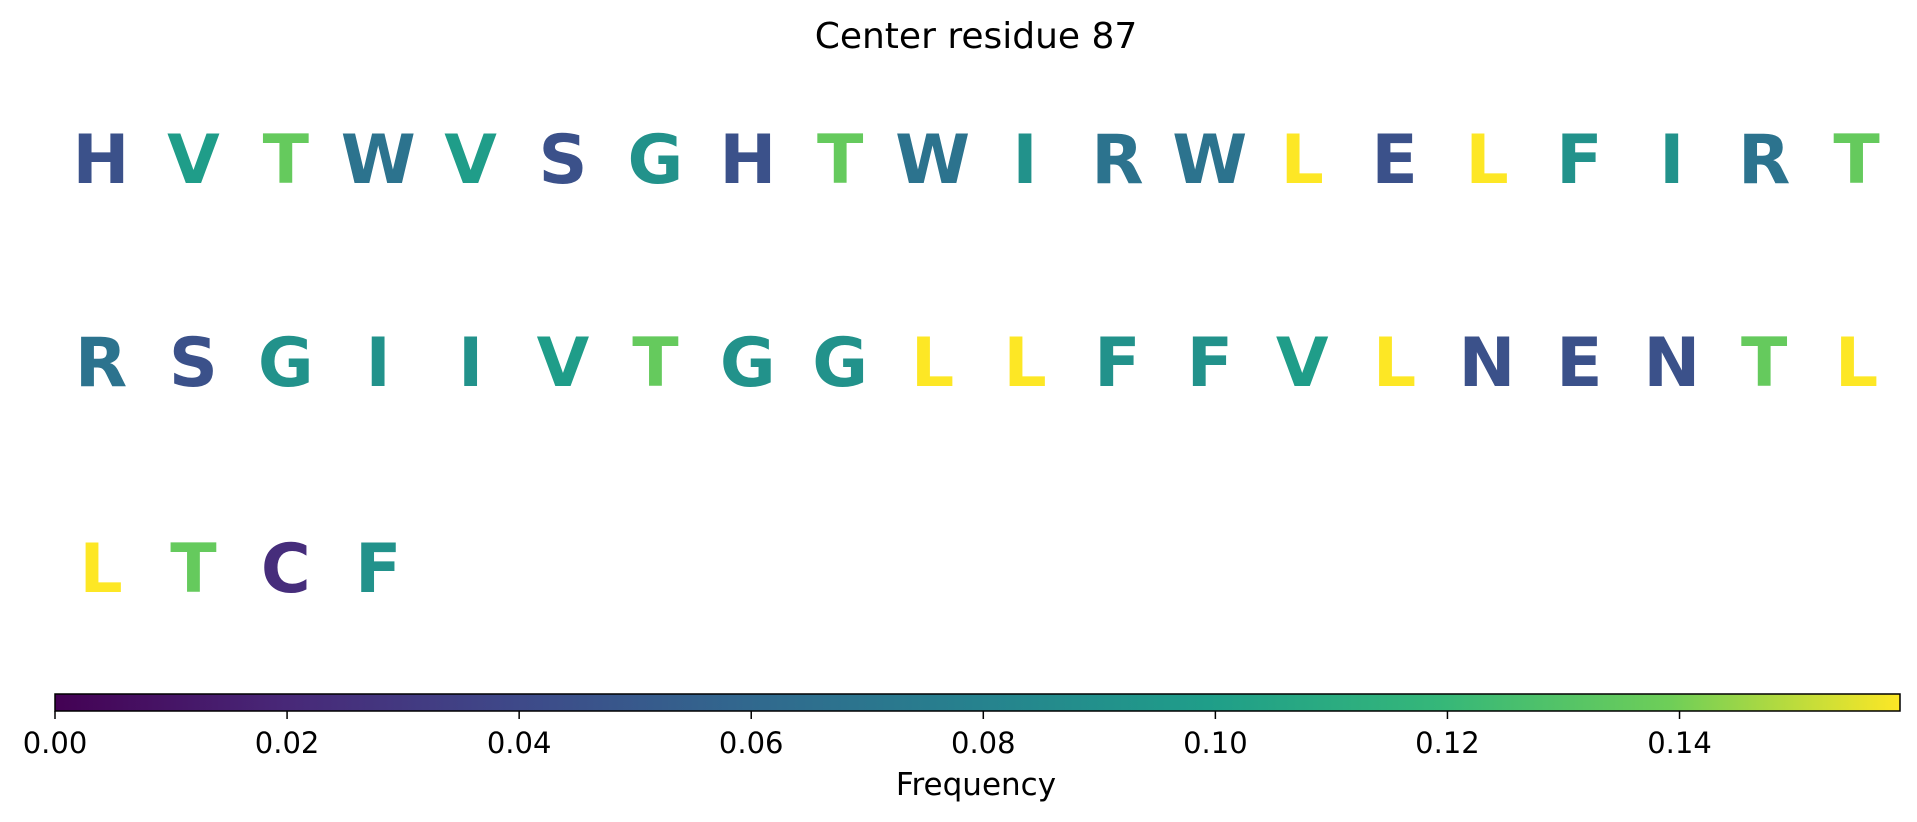 The height and width of the screenshot is (822, 1917). Describe the element at coordinates (1679, 743) in the screenshot. I see `colorbar-tick-label: 0.14` at that location.